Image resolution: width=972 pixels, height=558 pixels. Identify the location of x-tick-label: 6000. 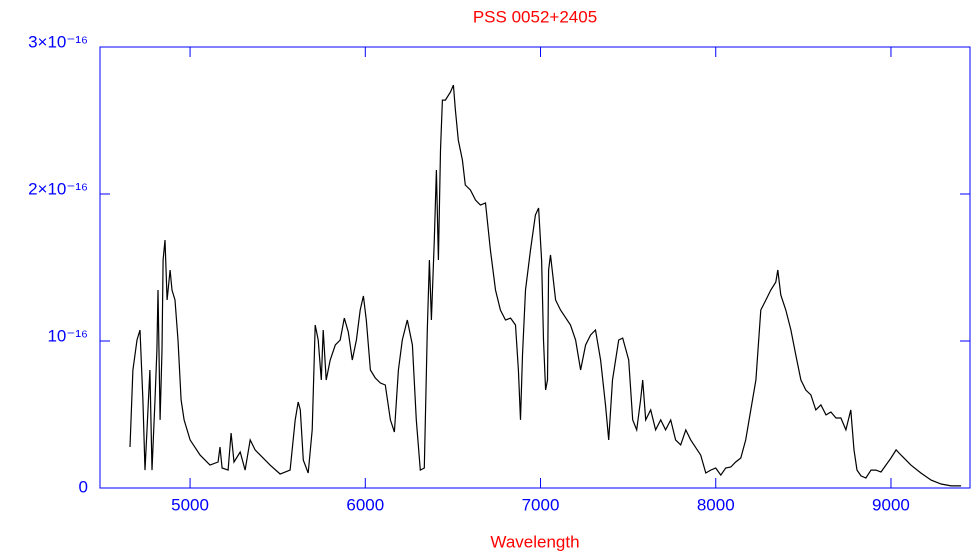
(365, 504).